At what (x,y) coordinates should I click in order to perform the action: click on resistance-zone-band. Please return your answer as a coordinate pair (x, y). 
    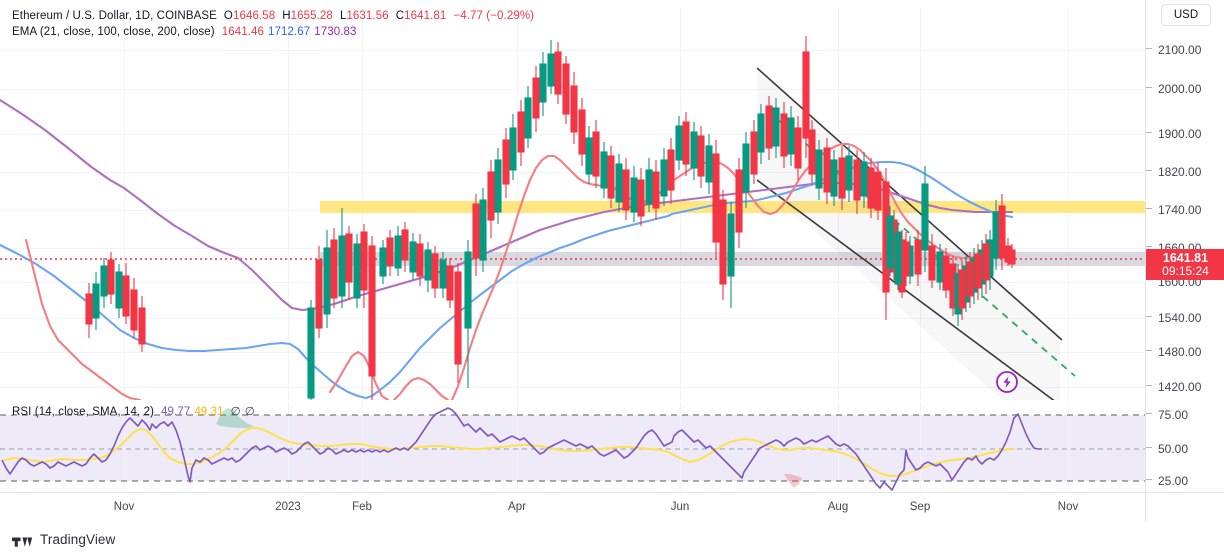
    Looking at the image, I should click on (732, 207).